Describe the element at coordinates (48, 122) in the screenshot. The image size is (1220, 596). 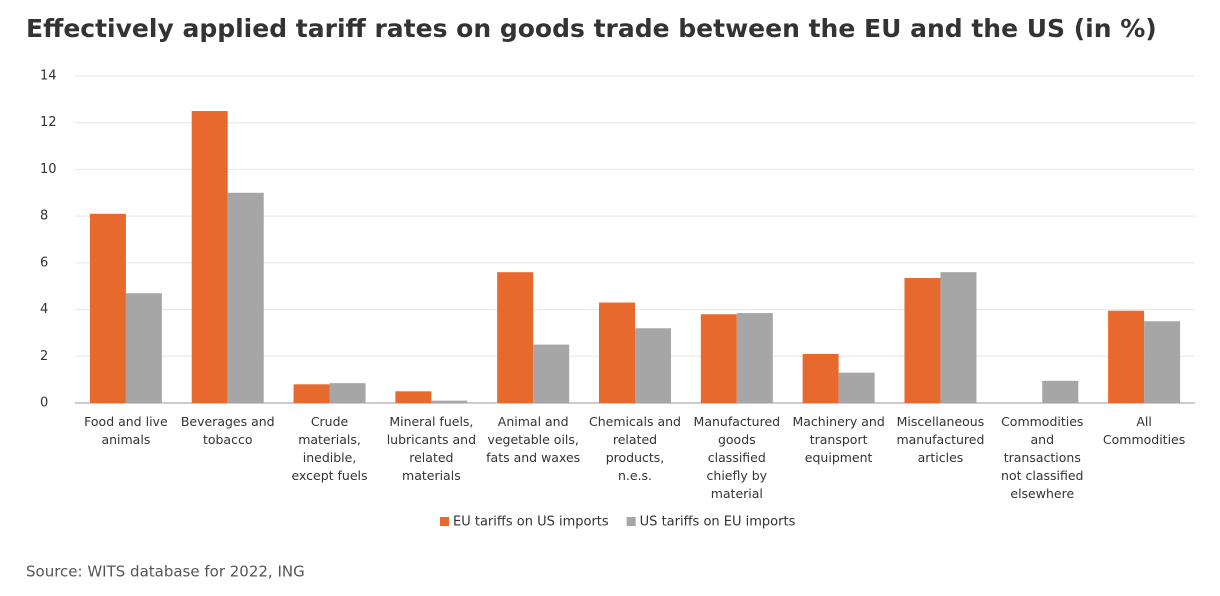
I see `y-tick-label: 12` at that location.